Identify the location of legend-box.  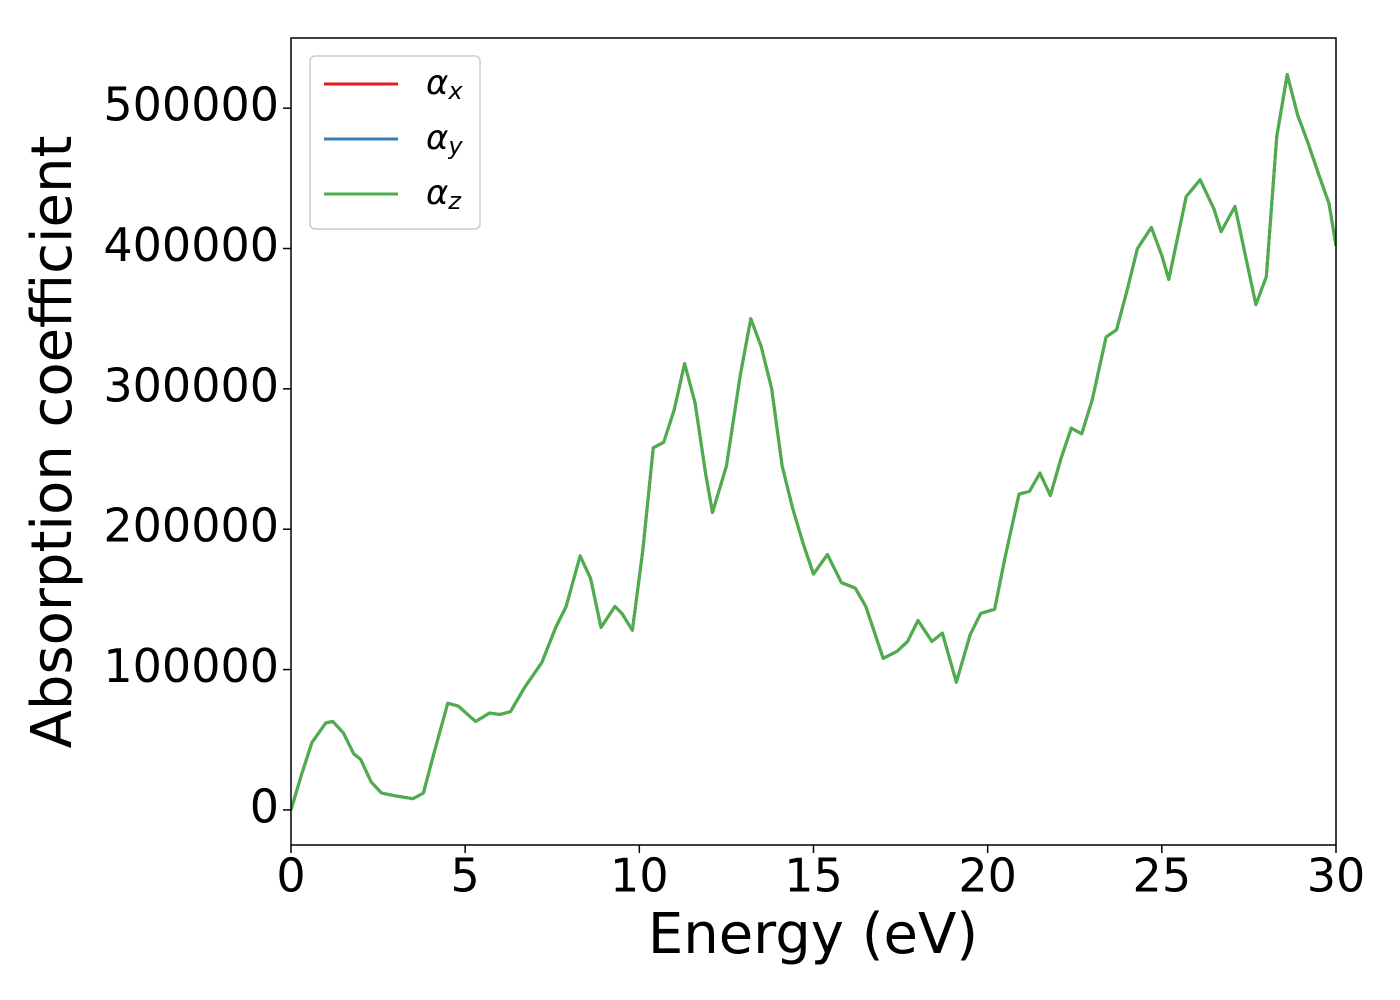
(395, 142).